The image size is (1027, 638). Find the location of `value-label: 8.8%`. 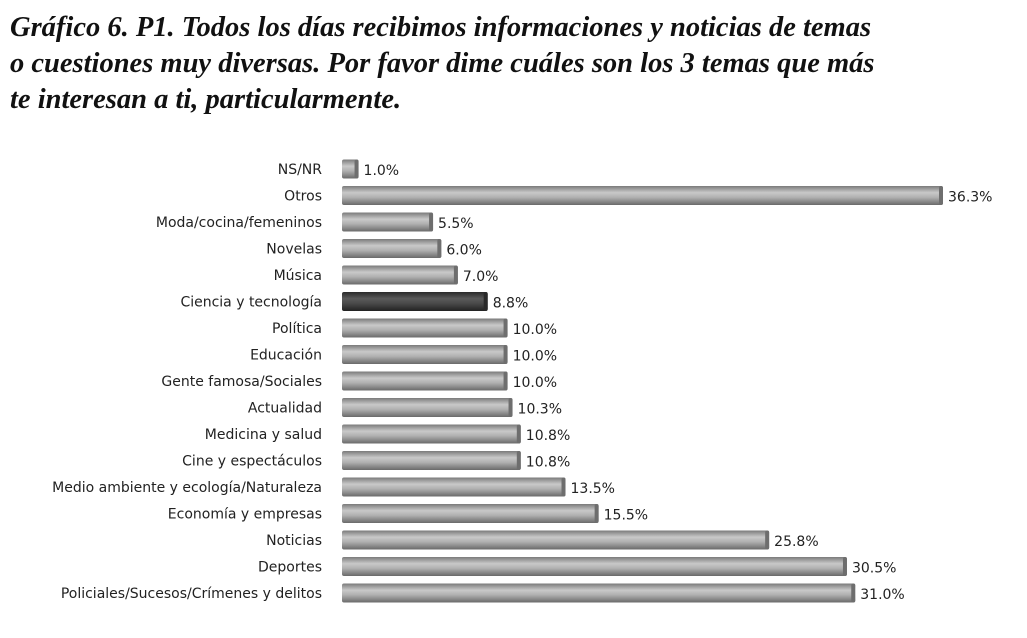

value-label: 8.8% is located at coordinates (511, 304).